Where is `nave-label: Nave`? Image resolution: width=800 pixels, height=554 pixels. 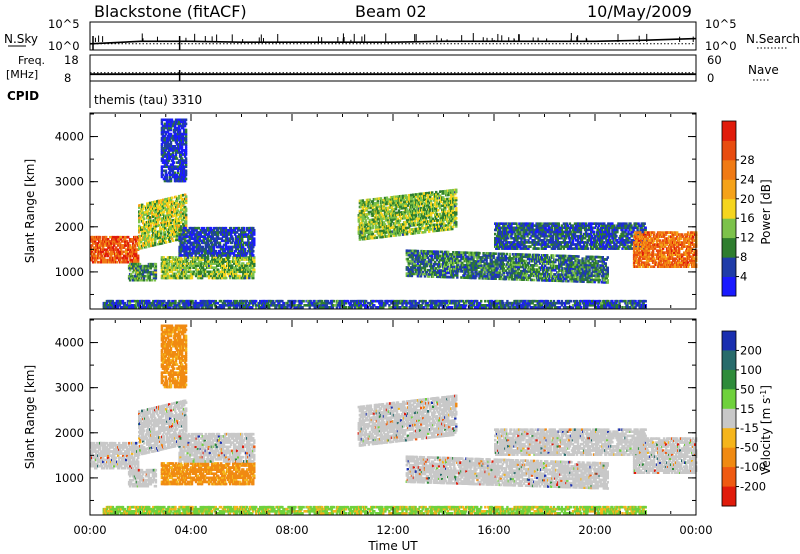
nave-label: Nave is located at coordinates (763, 70).